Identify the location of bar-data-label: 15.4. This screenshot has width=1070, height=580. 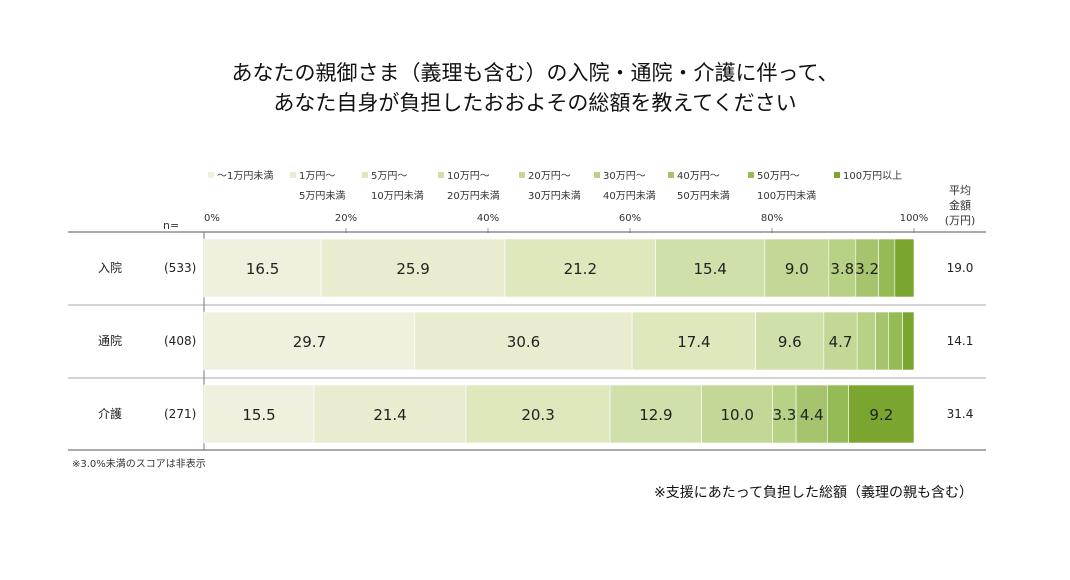
(710, 269).